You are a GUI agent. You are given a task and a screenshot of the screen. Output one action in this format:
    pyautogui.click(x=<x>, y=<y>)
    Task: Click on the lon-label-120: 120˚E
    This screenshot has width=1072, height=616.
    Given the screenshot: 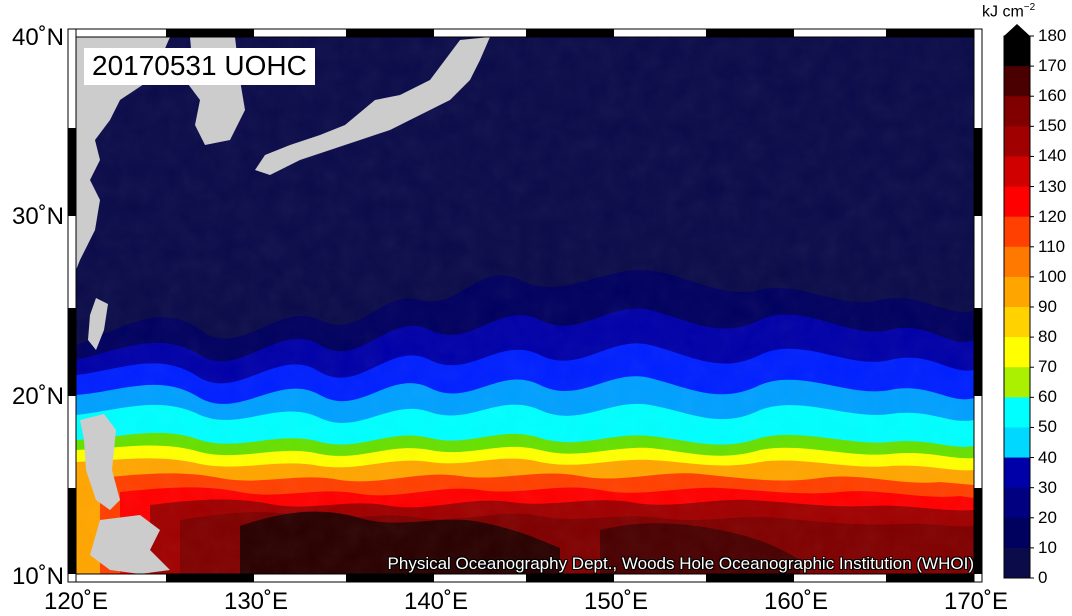 What is the action you would take?
    pyautogui.click(x=76, y=601)
    